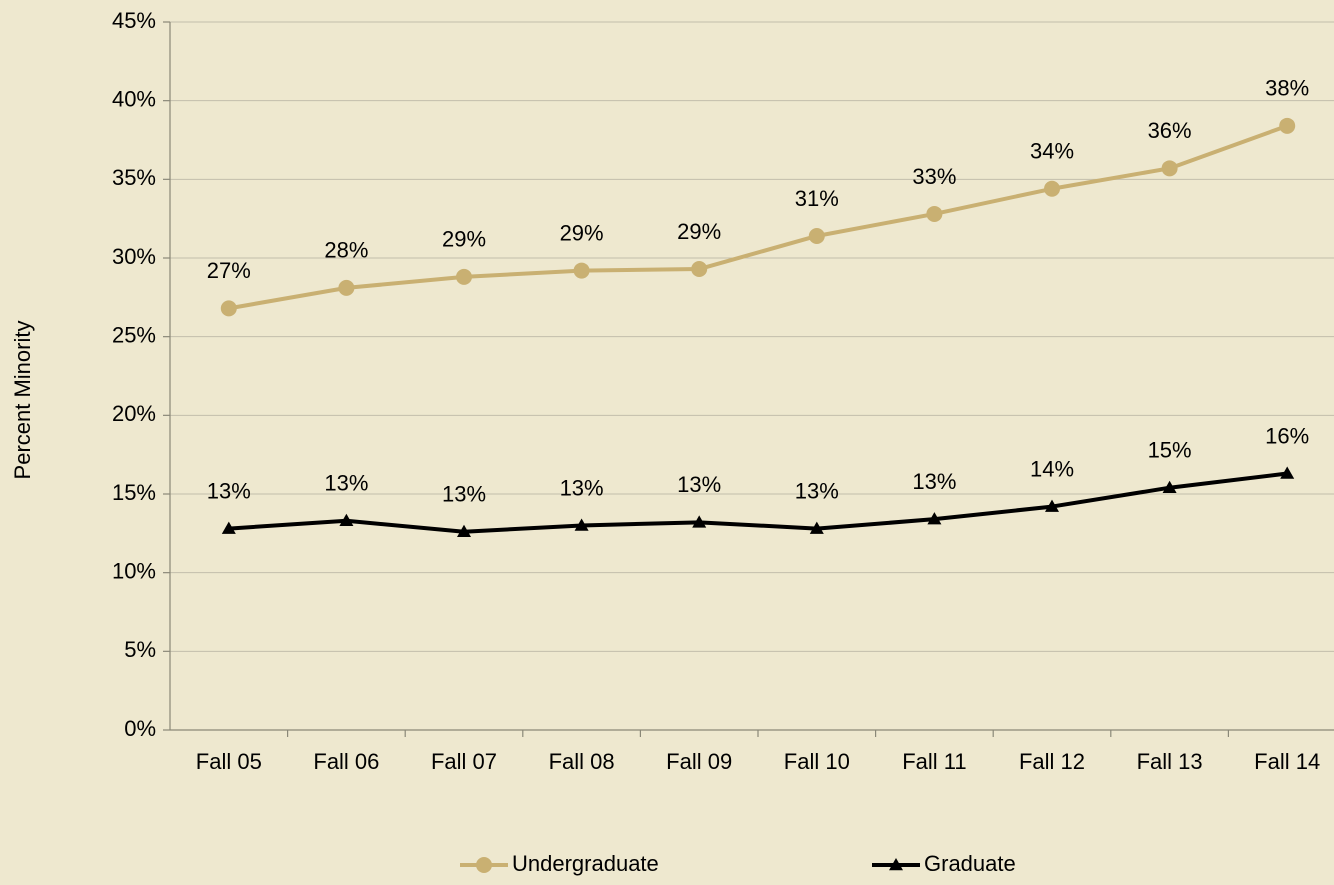 The image size is (1334, 885). What do you see at coordinates (22, 400) in the screenshot?
I see `y-axis-label: Percent Minority` at bounding box center [22, 400].